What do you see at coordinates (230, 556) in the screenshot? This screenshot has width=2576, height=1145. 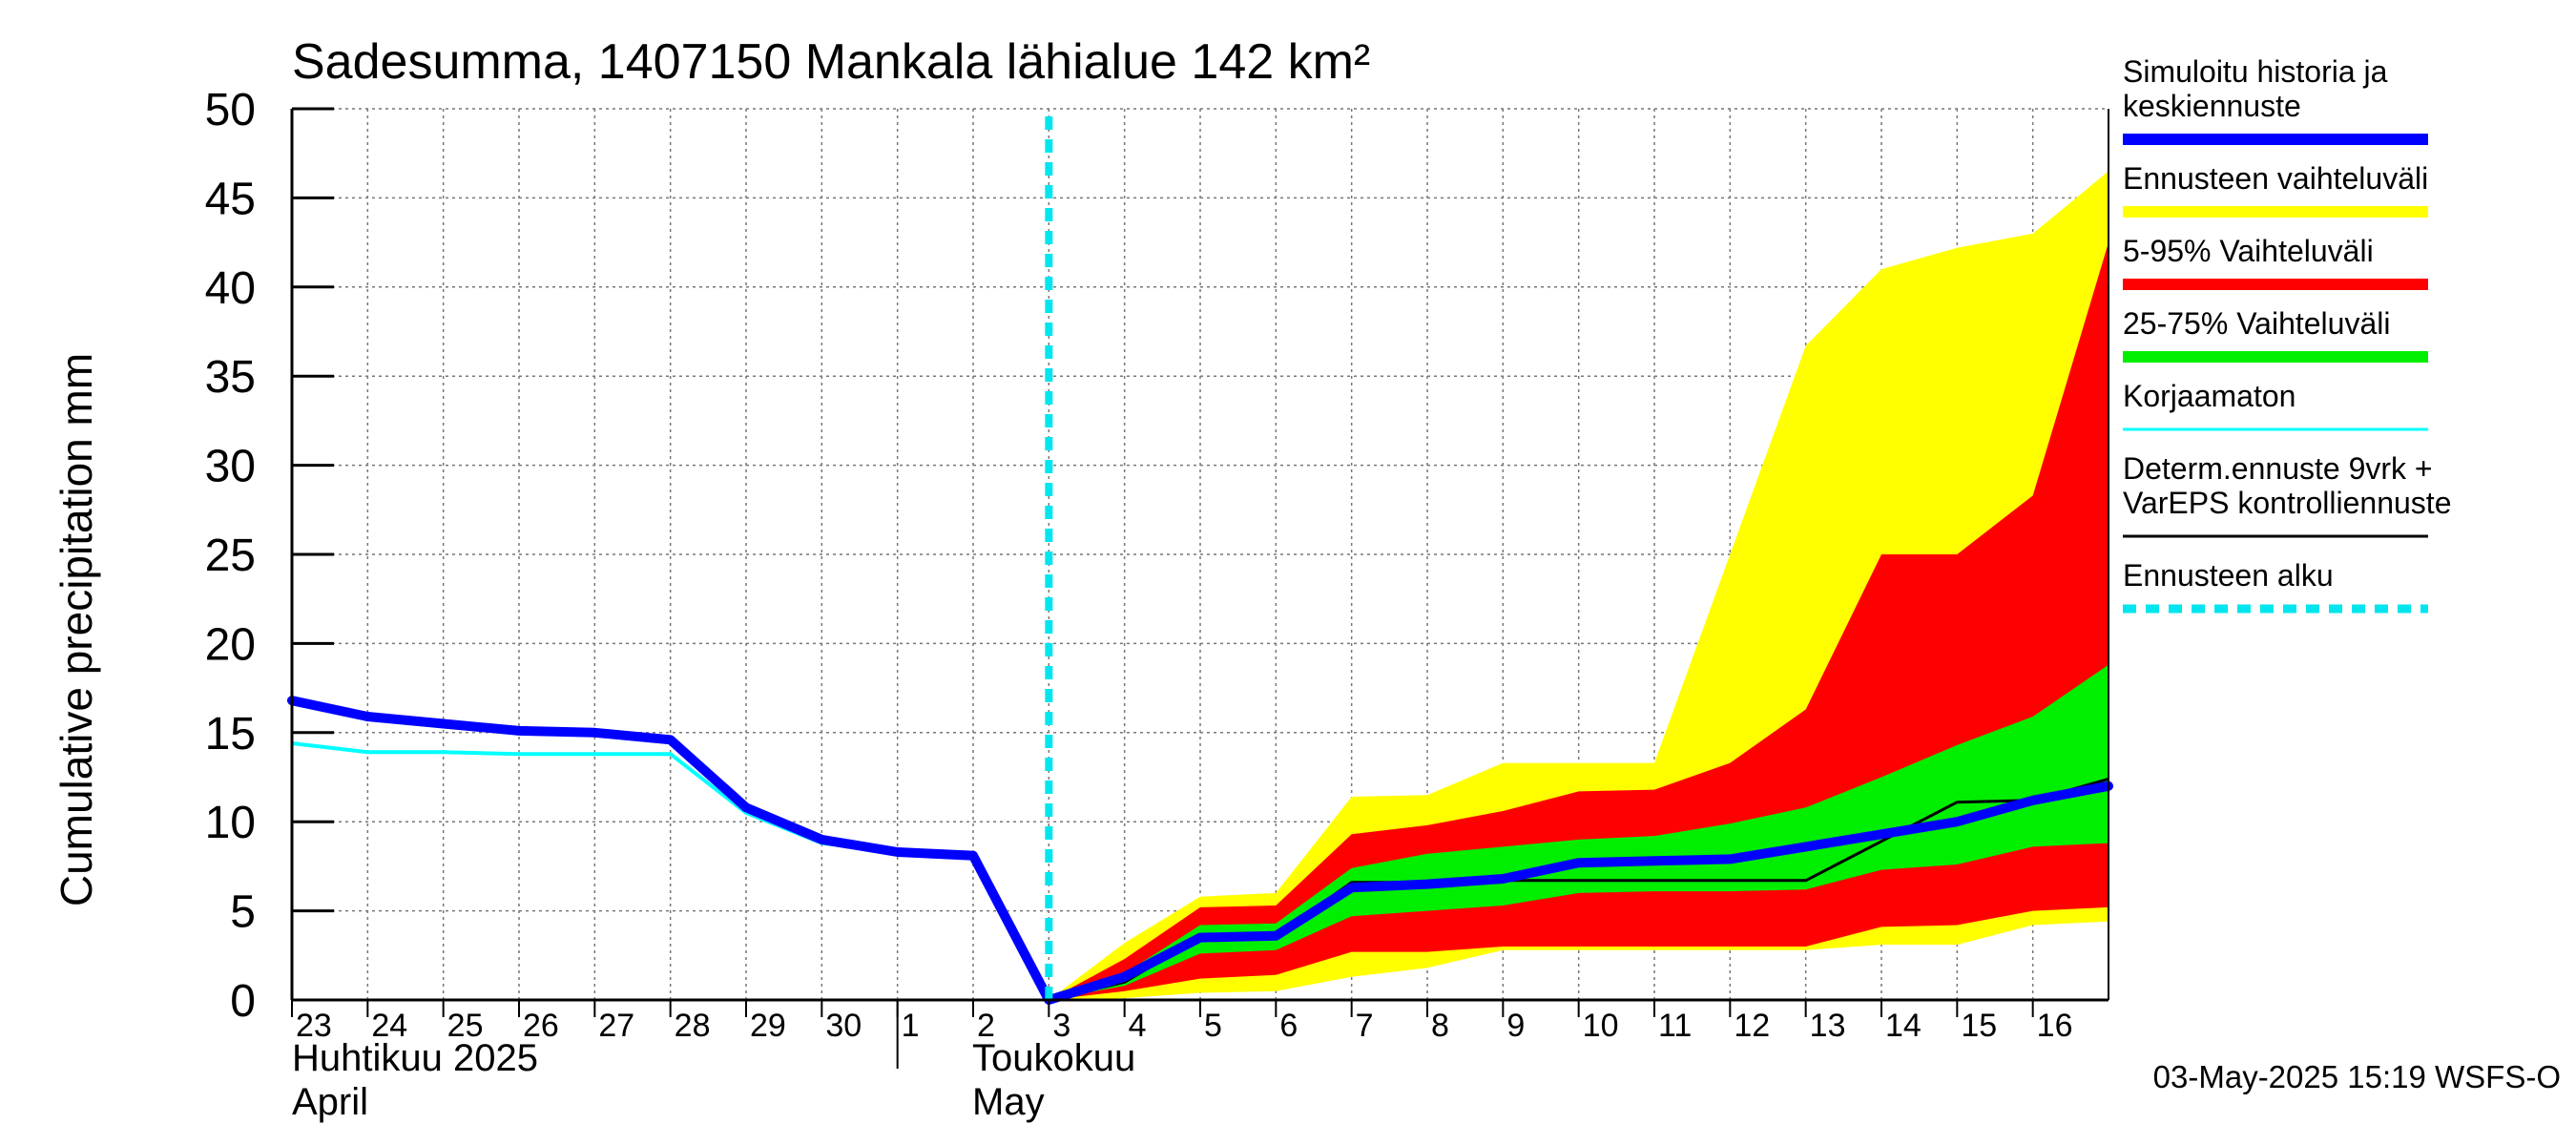 I see `y-tick-label-25: 25` at bounding box center [230, 556].